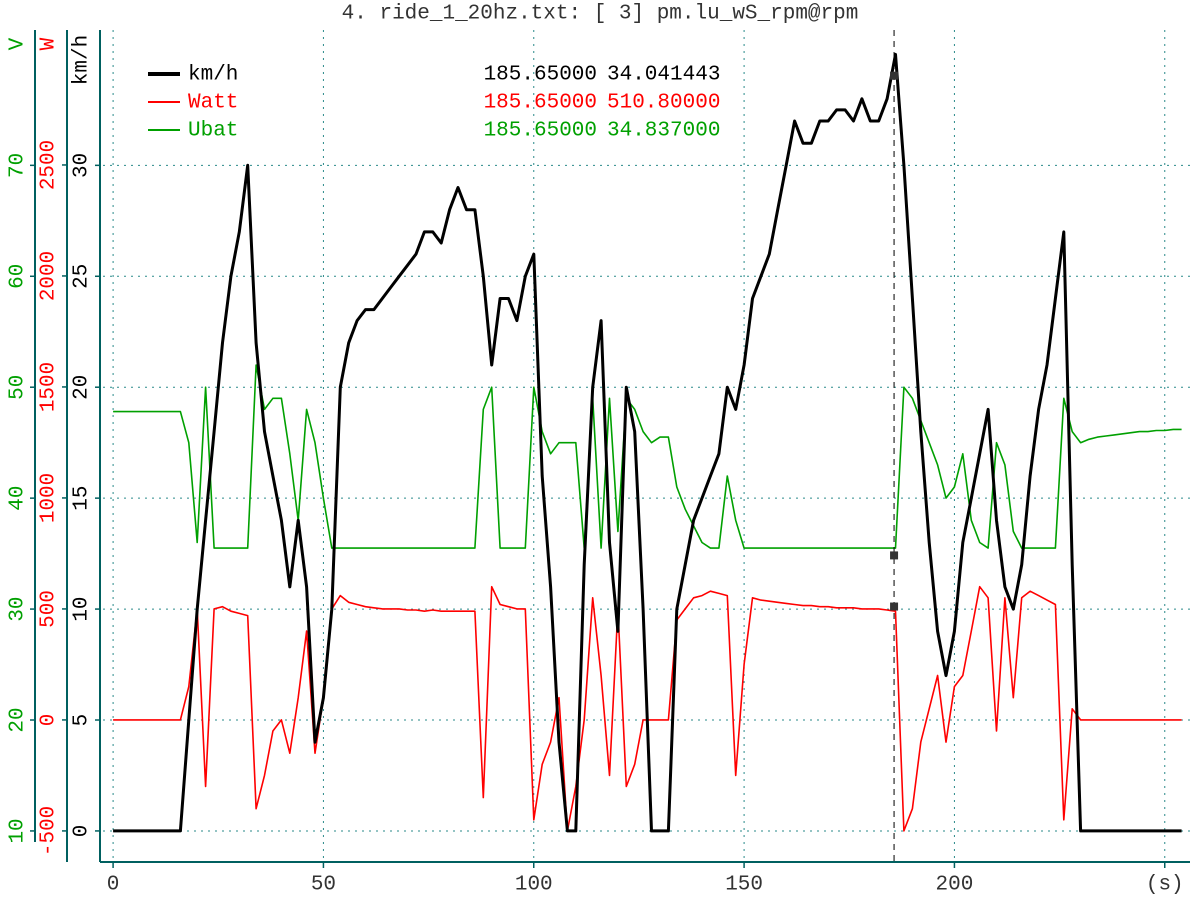 The height and width of the screenshot is (900, 1200). What do you see at coordinates (18, 276) in the screenshot?
I see `y-tick-label: 60` at bounding box center [18, 276].